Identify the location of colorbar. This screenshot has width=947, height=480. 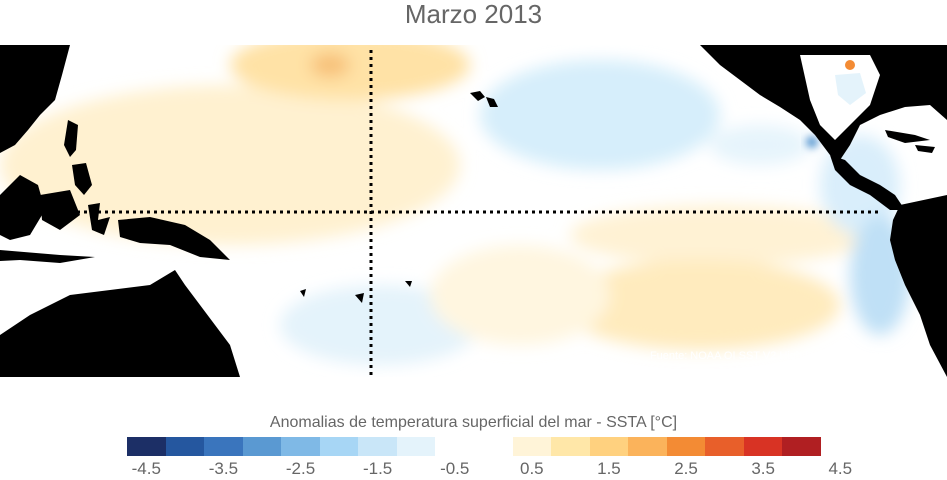
(474, 446).